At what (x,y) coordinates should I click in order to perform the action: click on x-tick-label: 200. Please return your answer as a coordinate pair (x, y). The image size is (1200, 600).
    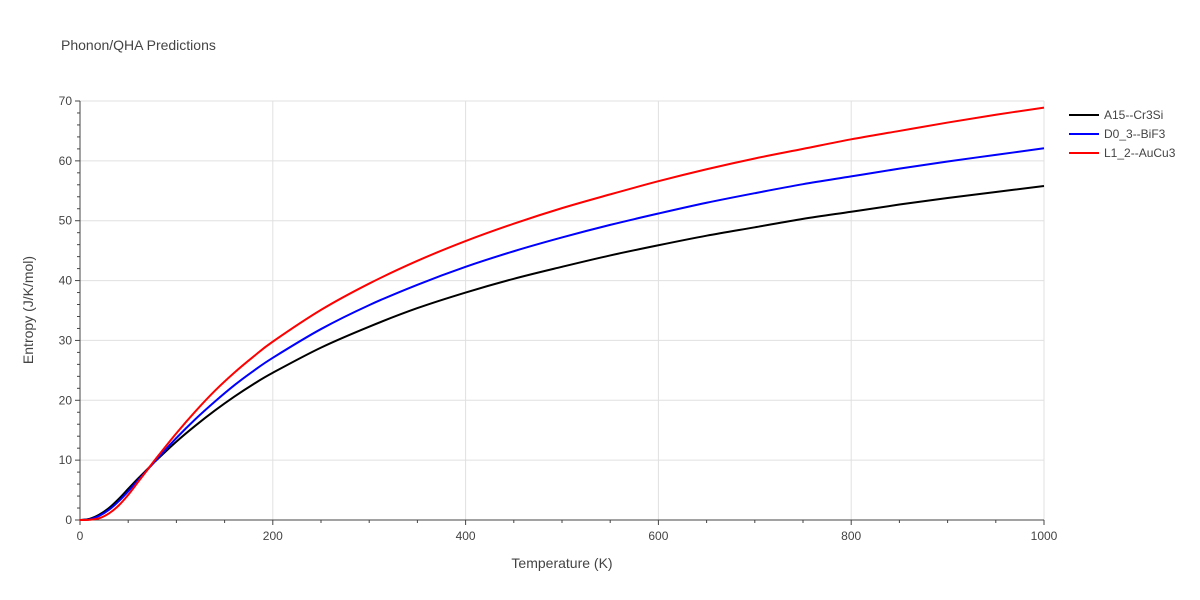
    Looking at the image, I should click on (273, 536).